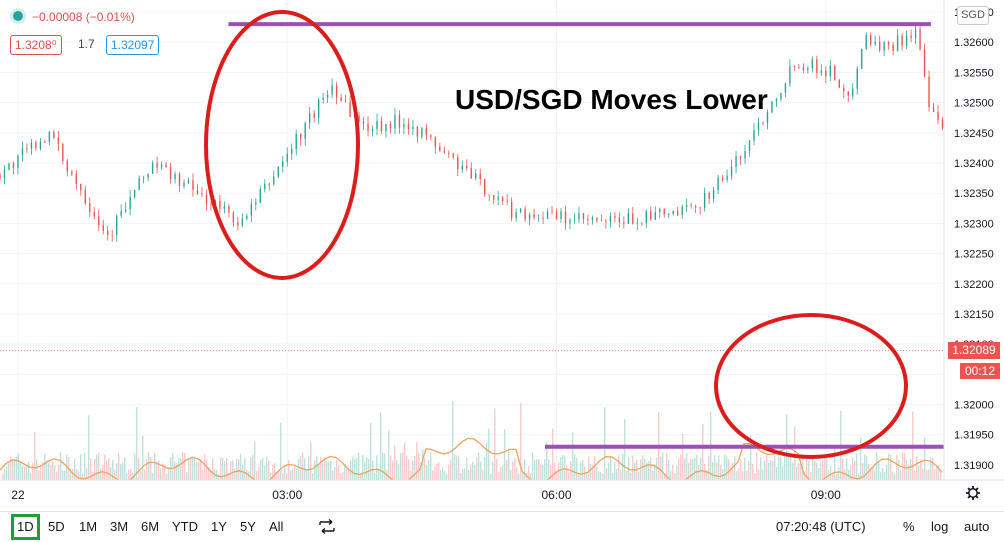 The width and height of the screenshot is (1004, 542). Describe the element at coordinates (974, 240) in the screenshot. I see `price-axis-bg` at that location.